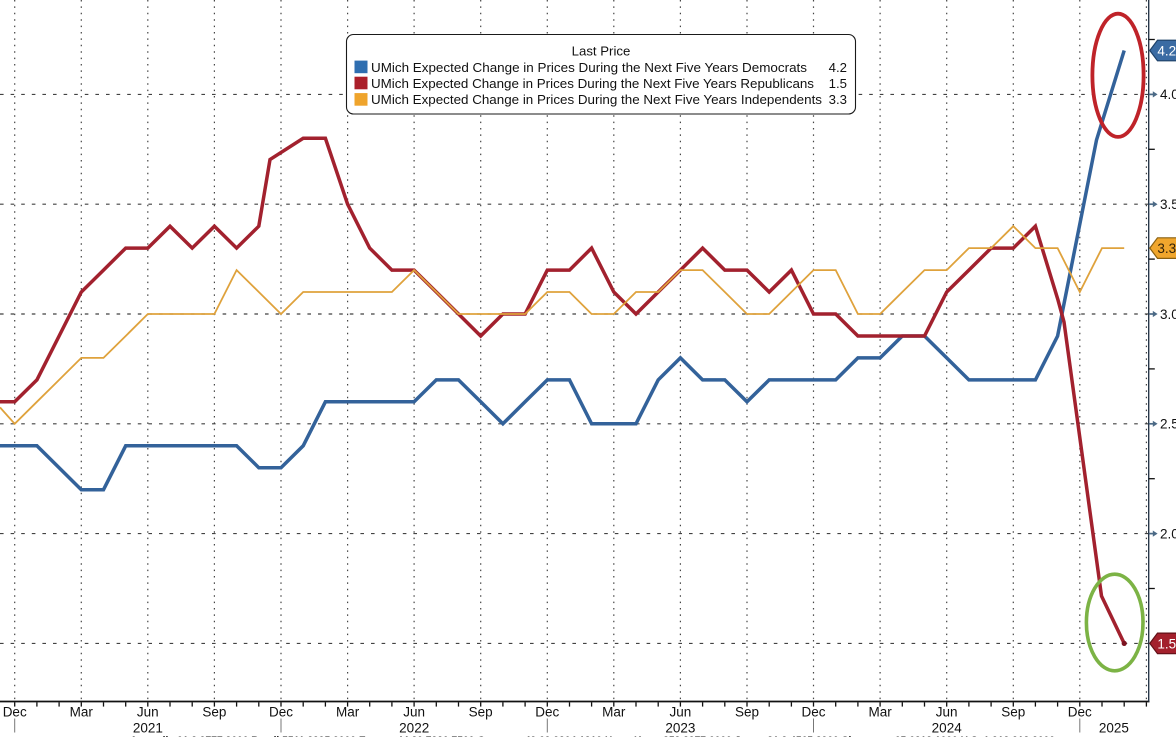 Image resolution: width=1176 pixels, height=737 pixels. Describe the element at coordinates (601, 50) in the screenshot. I see `svg-text: Last Price` at that location.